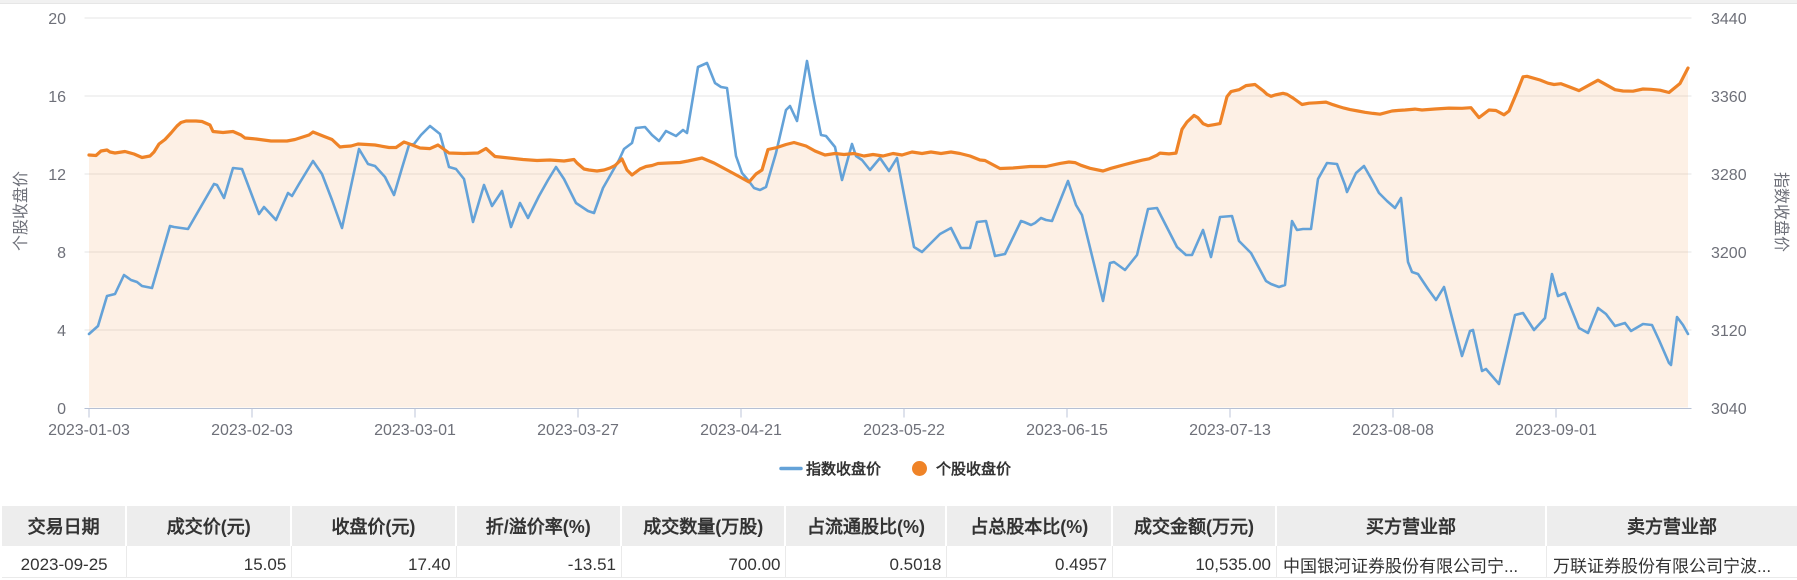 Image resolution: width=1797 pixels, height=580 pixels. What do you see at coordinates (89, 430) in the screenshot?
I see `svg-text: 2023-01-03` at bounding box center [89, 430].